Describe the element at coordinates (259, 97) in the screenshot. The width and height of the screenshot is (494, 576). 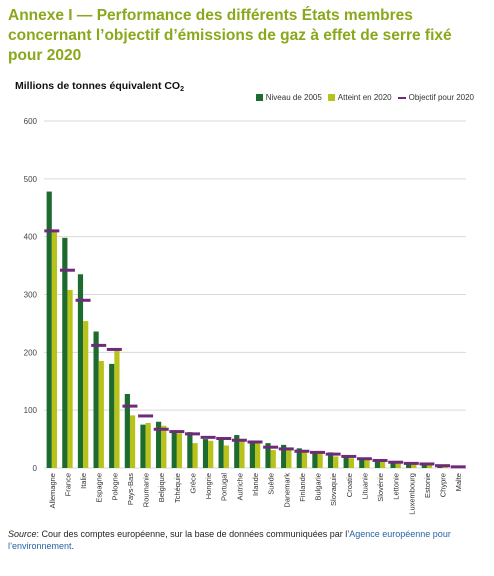
I see `legend-swatch-2005` at that location.